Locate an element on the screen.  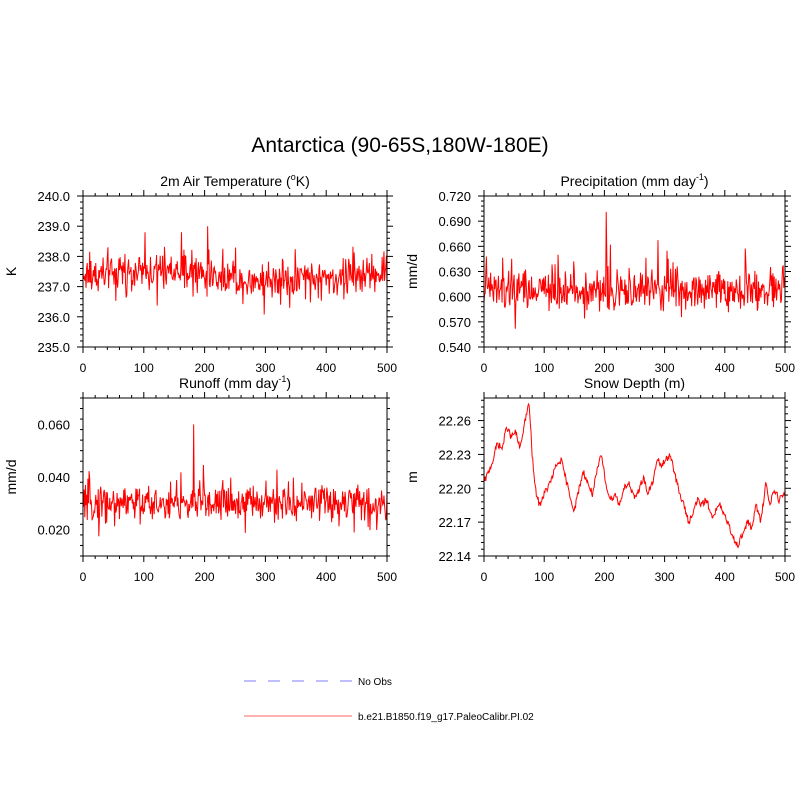
y-tick-label: 22.20 is located at coordinates (454, 488).